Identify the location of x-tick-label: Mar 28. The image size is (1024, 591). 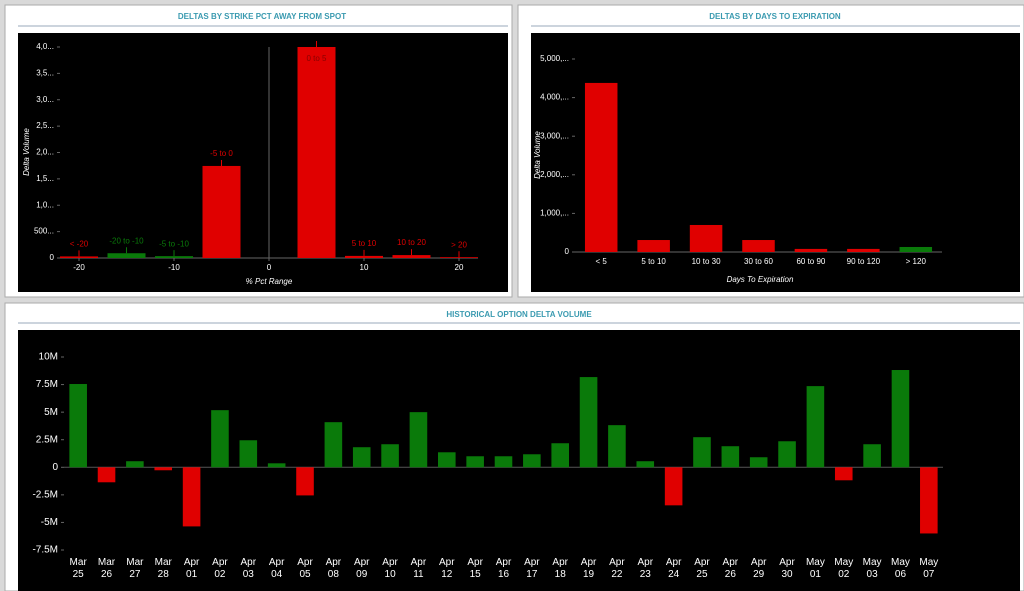
(163, 568).